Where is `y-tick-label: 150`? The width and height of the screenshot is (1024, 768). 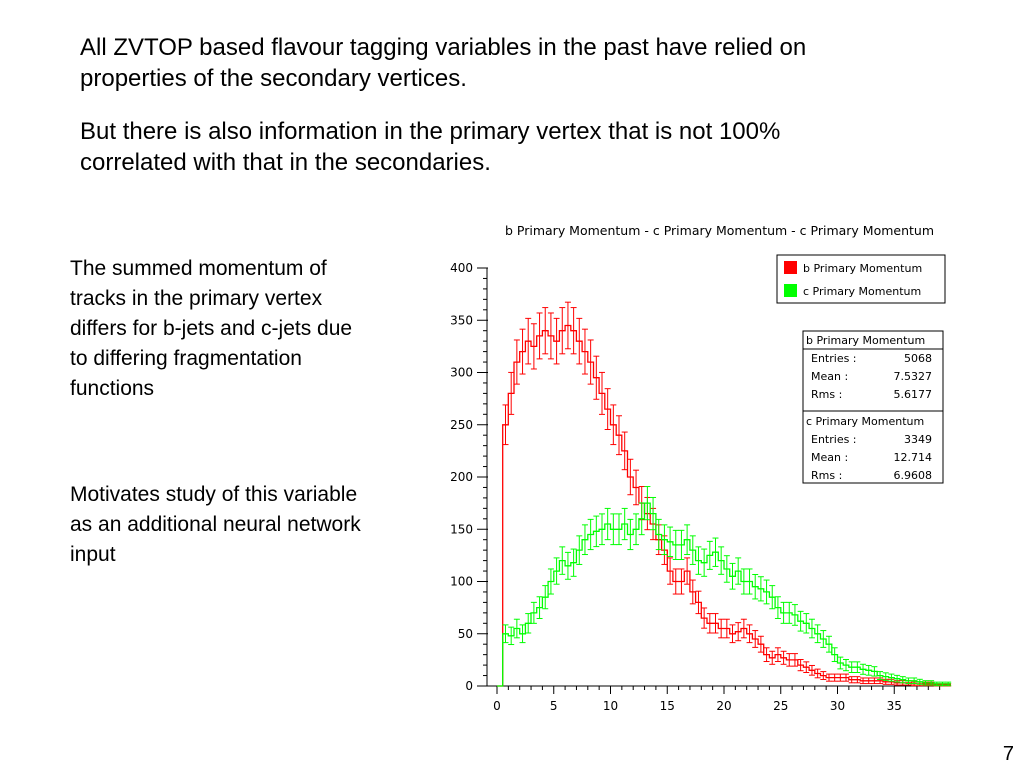 y-tick-label: 150 is located at coordinates (461, 529).